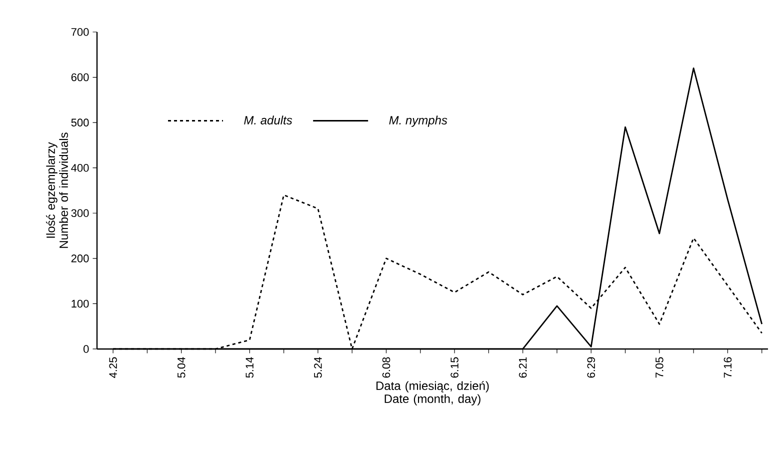  I want to click on y-tick-label: 500, so click(80, 122).